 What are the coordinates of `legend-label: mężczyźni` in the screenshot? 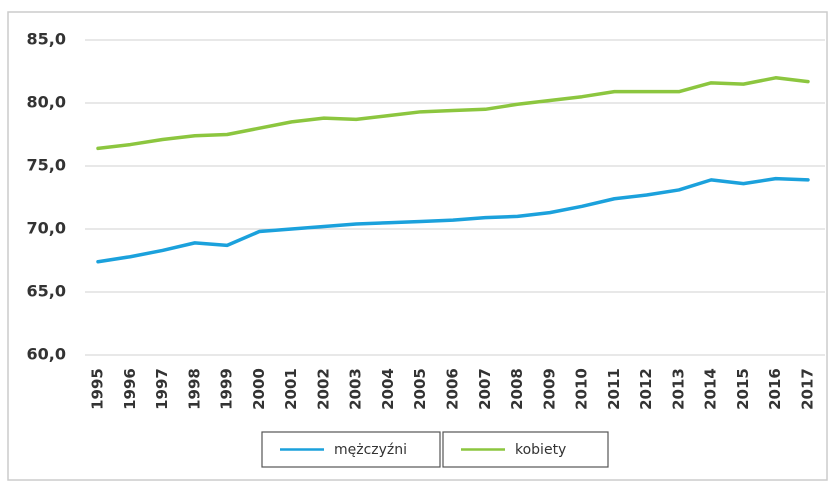 It's located at (370, 450).